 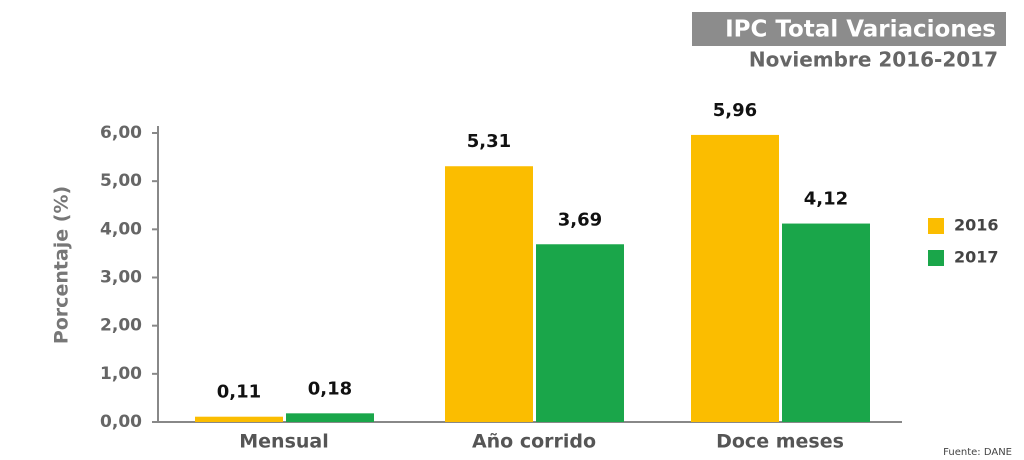 What do you see at coordinates (62, 265) in the screenshot?
I see `y-axis-label: Porcentaje (%)` at bounding box center [62, 265].